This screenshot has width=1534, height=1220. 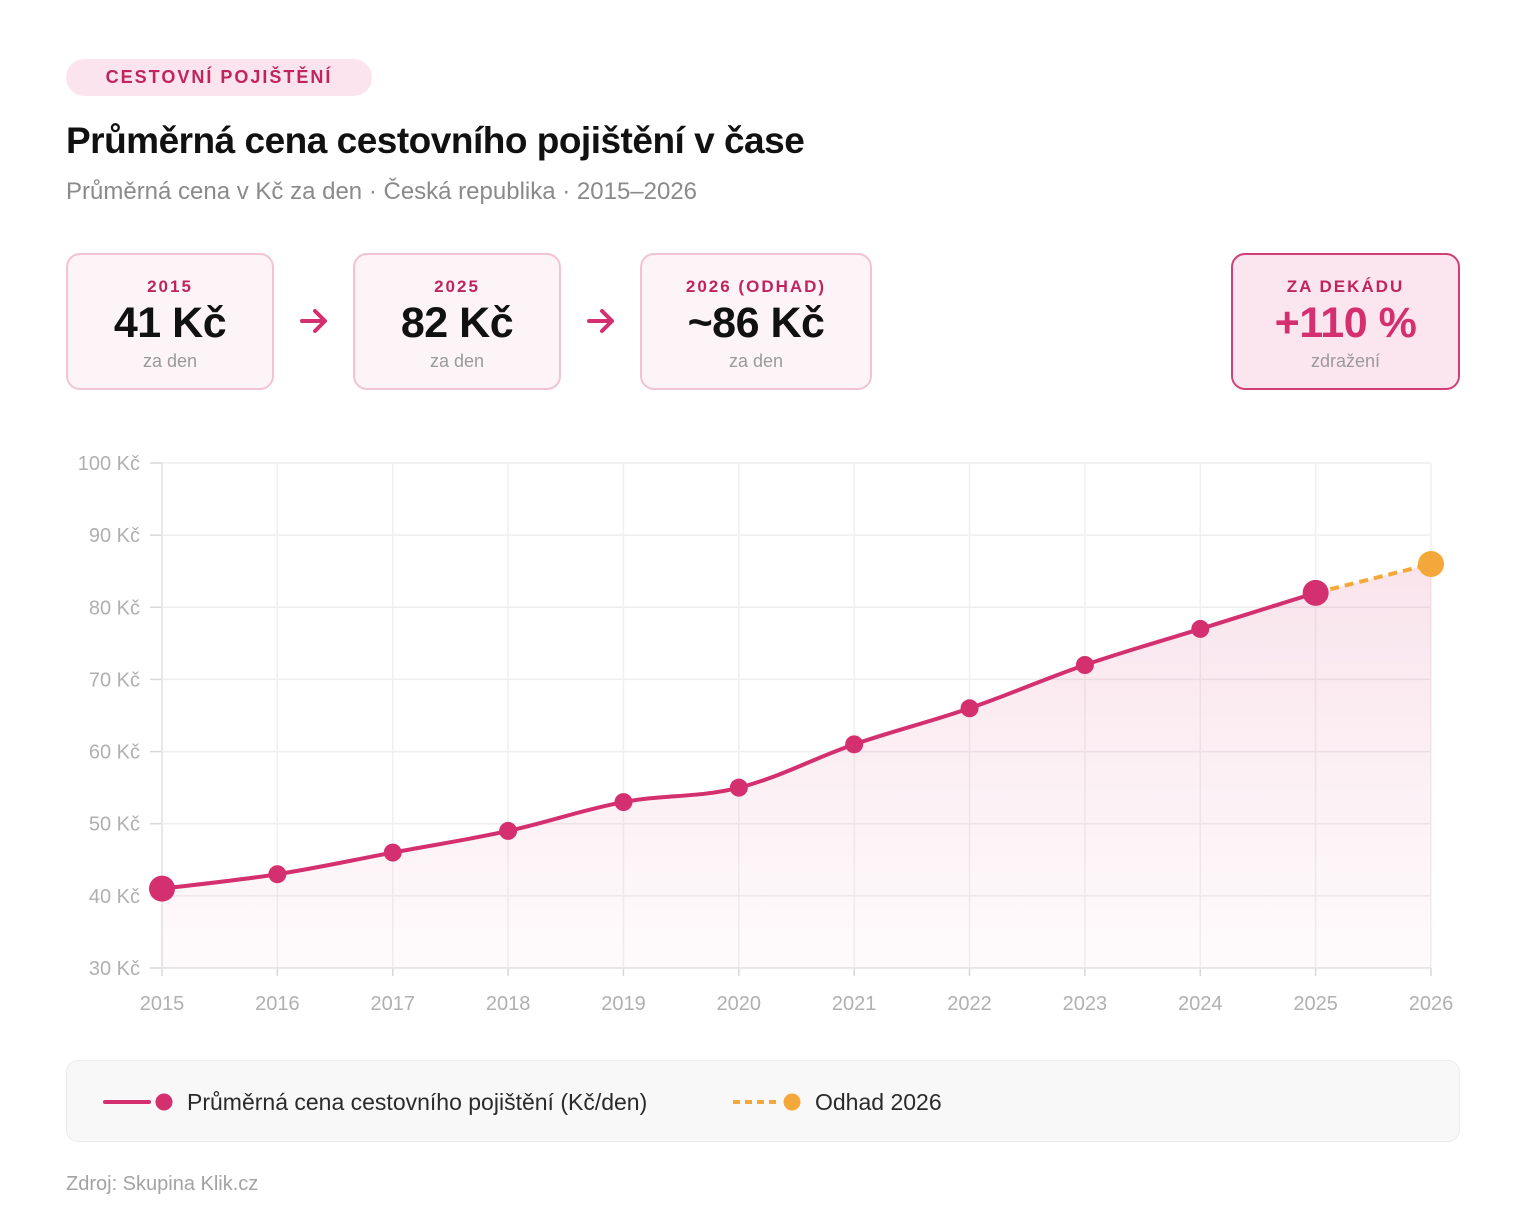 What do you see at coordinates (739, 1004) in the screenshot?
I see `x-tick-label: 2020` at bounding box center [739, 1004].